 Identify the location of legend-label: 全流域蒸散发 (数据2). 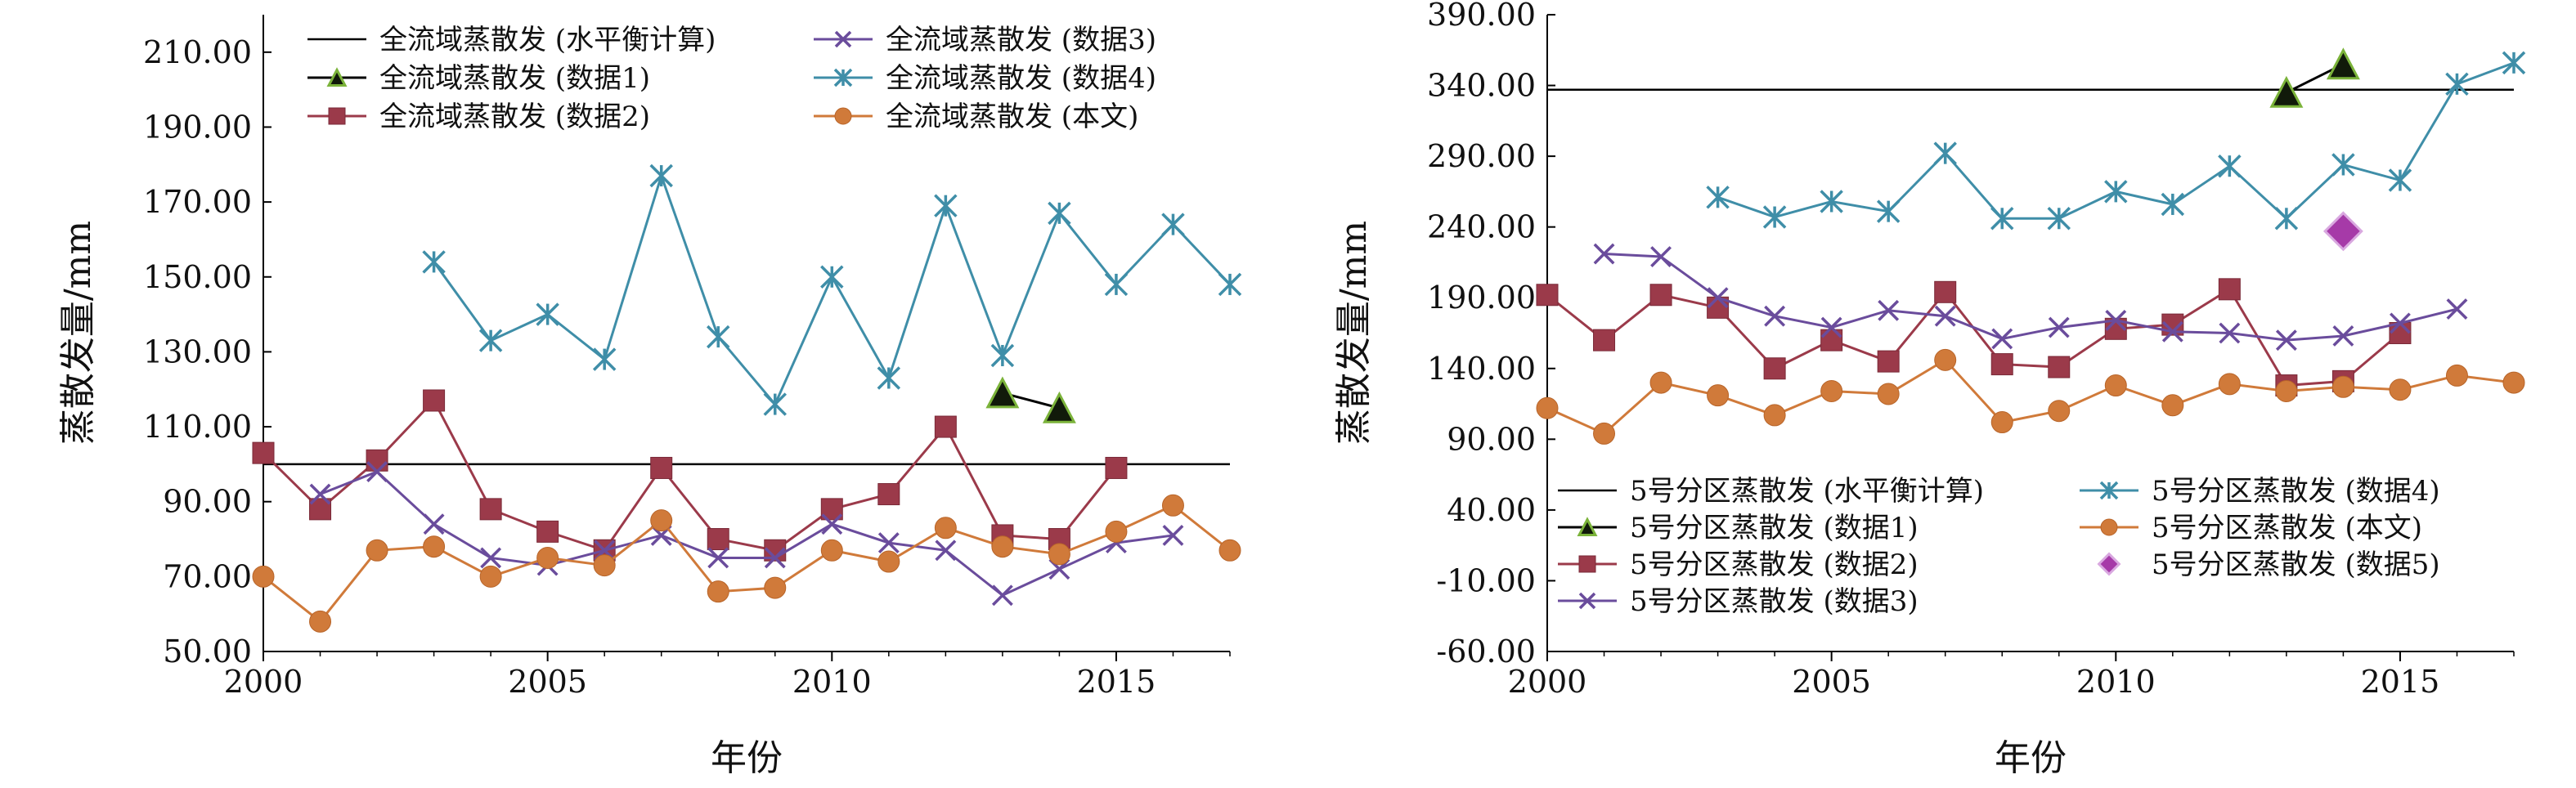
(514, 117).